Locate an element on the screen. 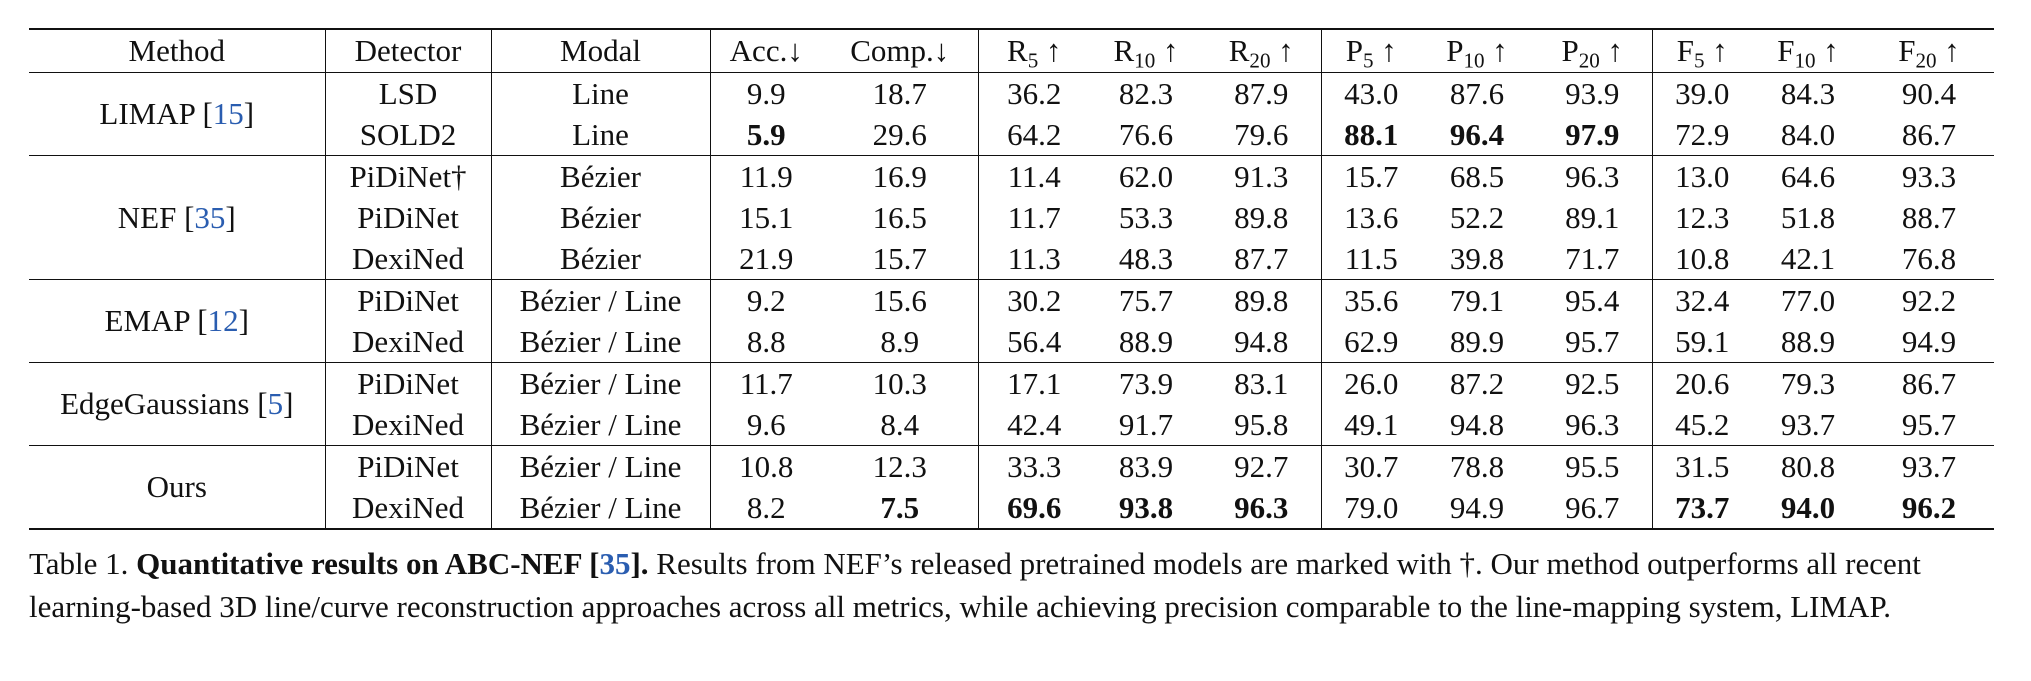 The image size is (2031, 681). method-name: EMAP [ is located at coordinates (156, 321).